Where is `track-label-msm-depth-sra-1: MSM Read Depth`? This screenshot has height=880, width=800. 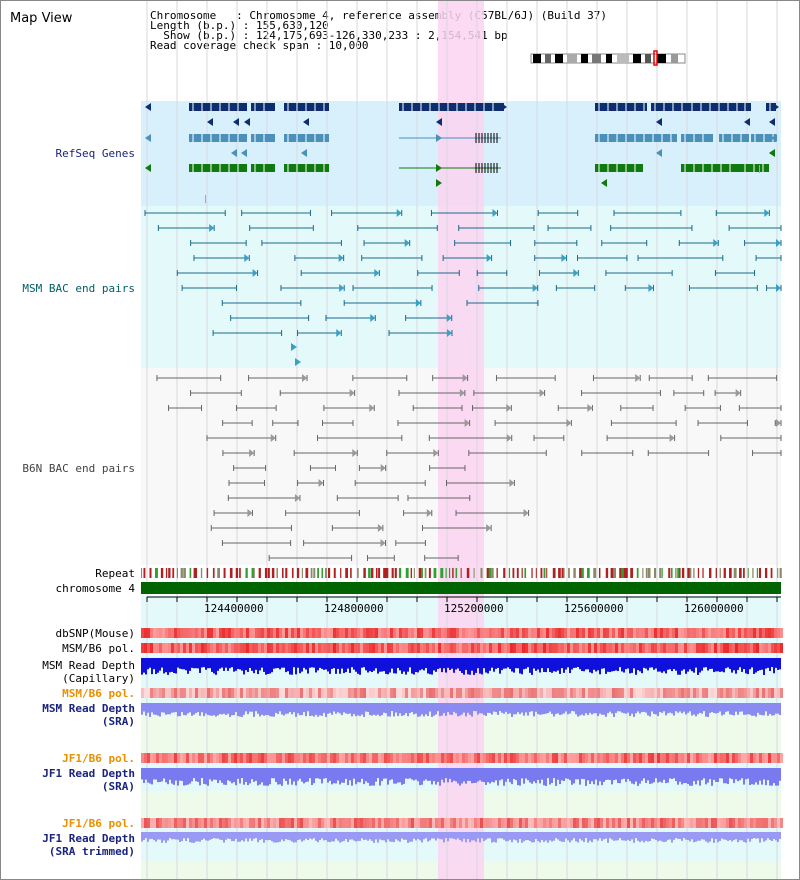
track-label-msm-depth-sra-1: MSM Read Depth is located at coordinates (88, 708).